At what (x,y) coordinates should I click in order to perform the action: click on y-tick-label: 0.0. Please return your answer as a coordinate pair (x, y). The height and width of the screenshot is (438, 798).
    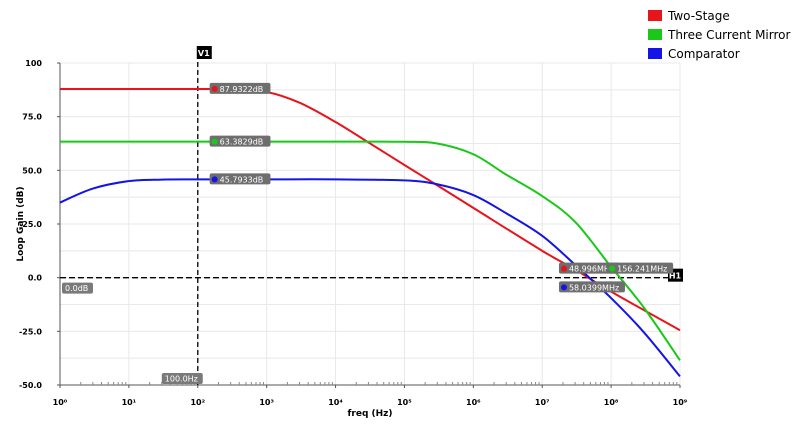
    Looking at the image, I should click on (35, 278).